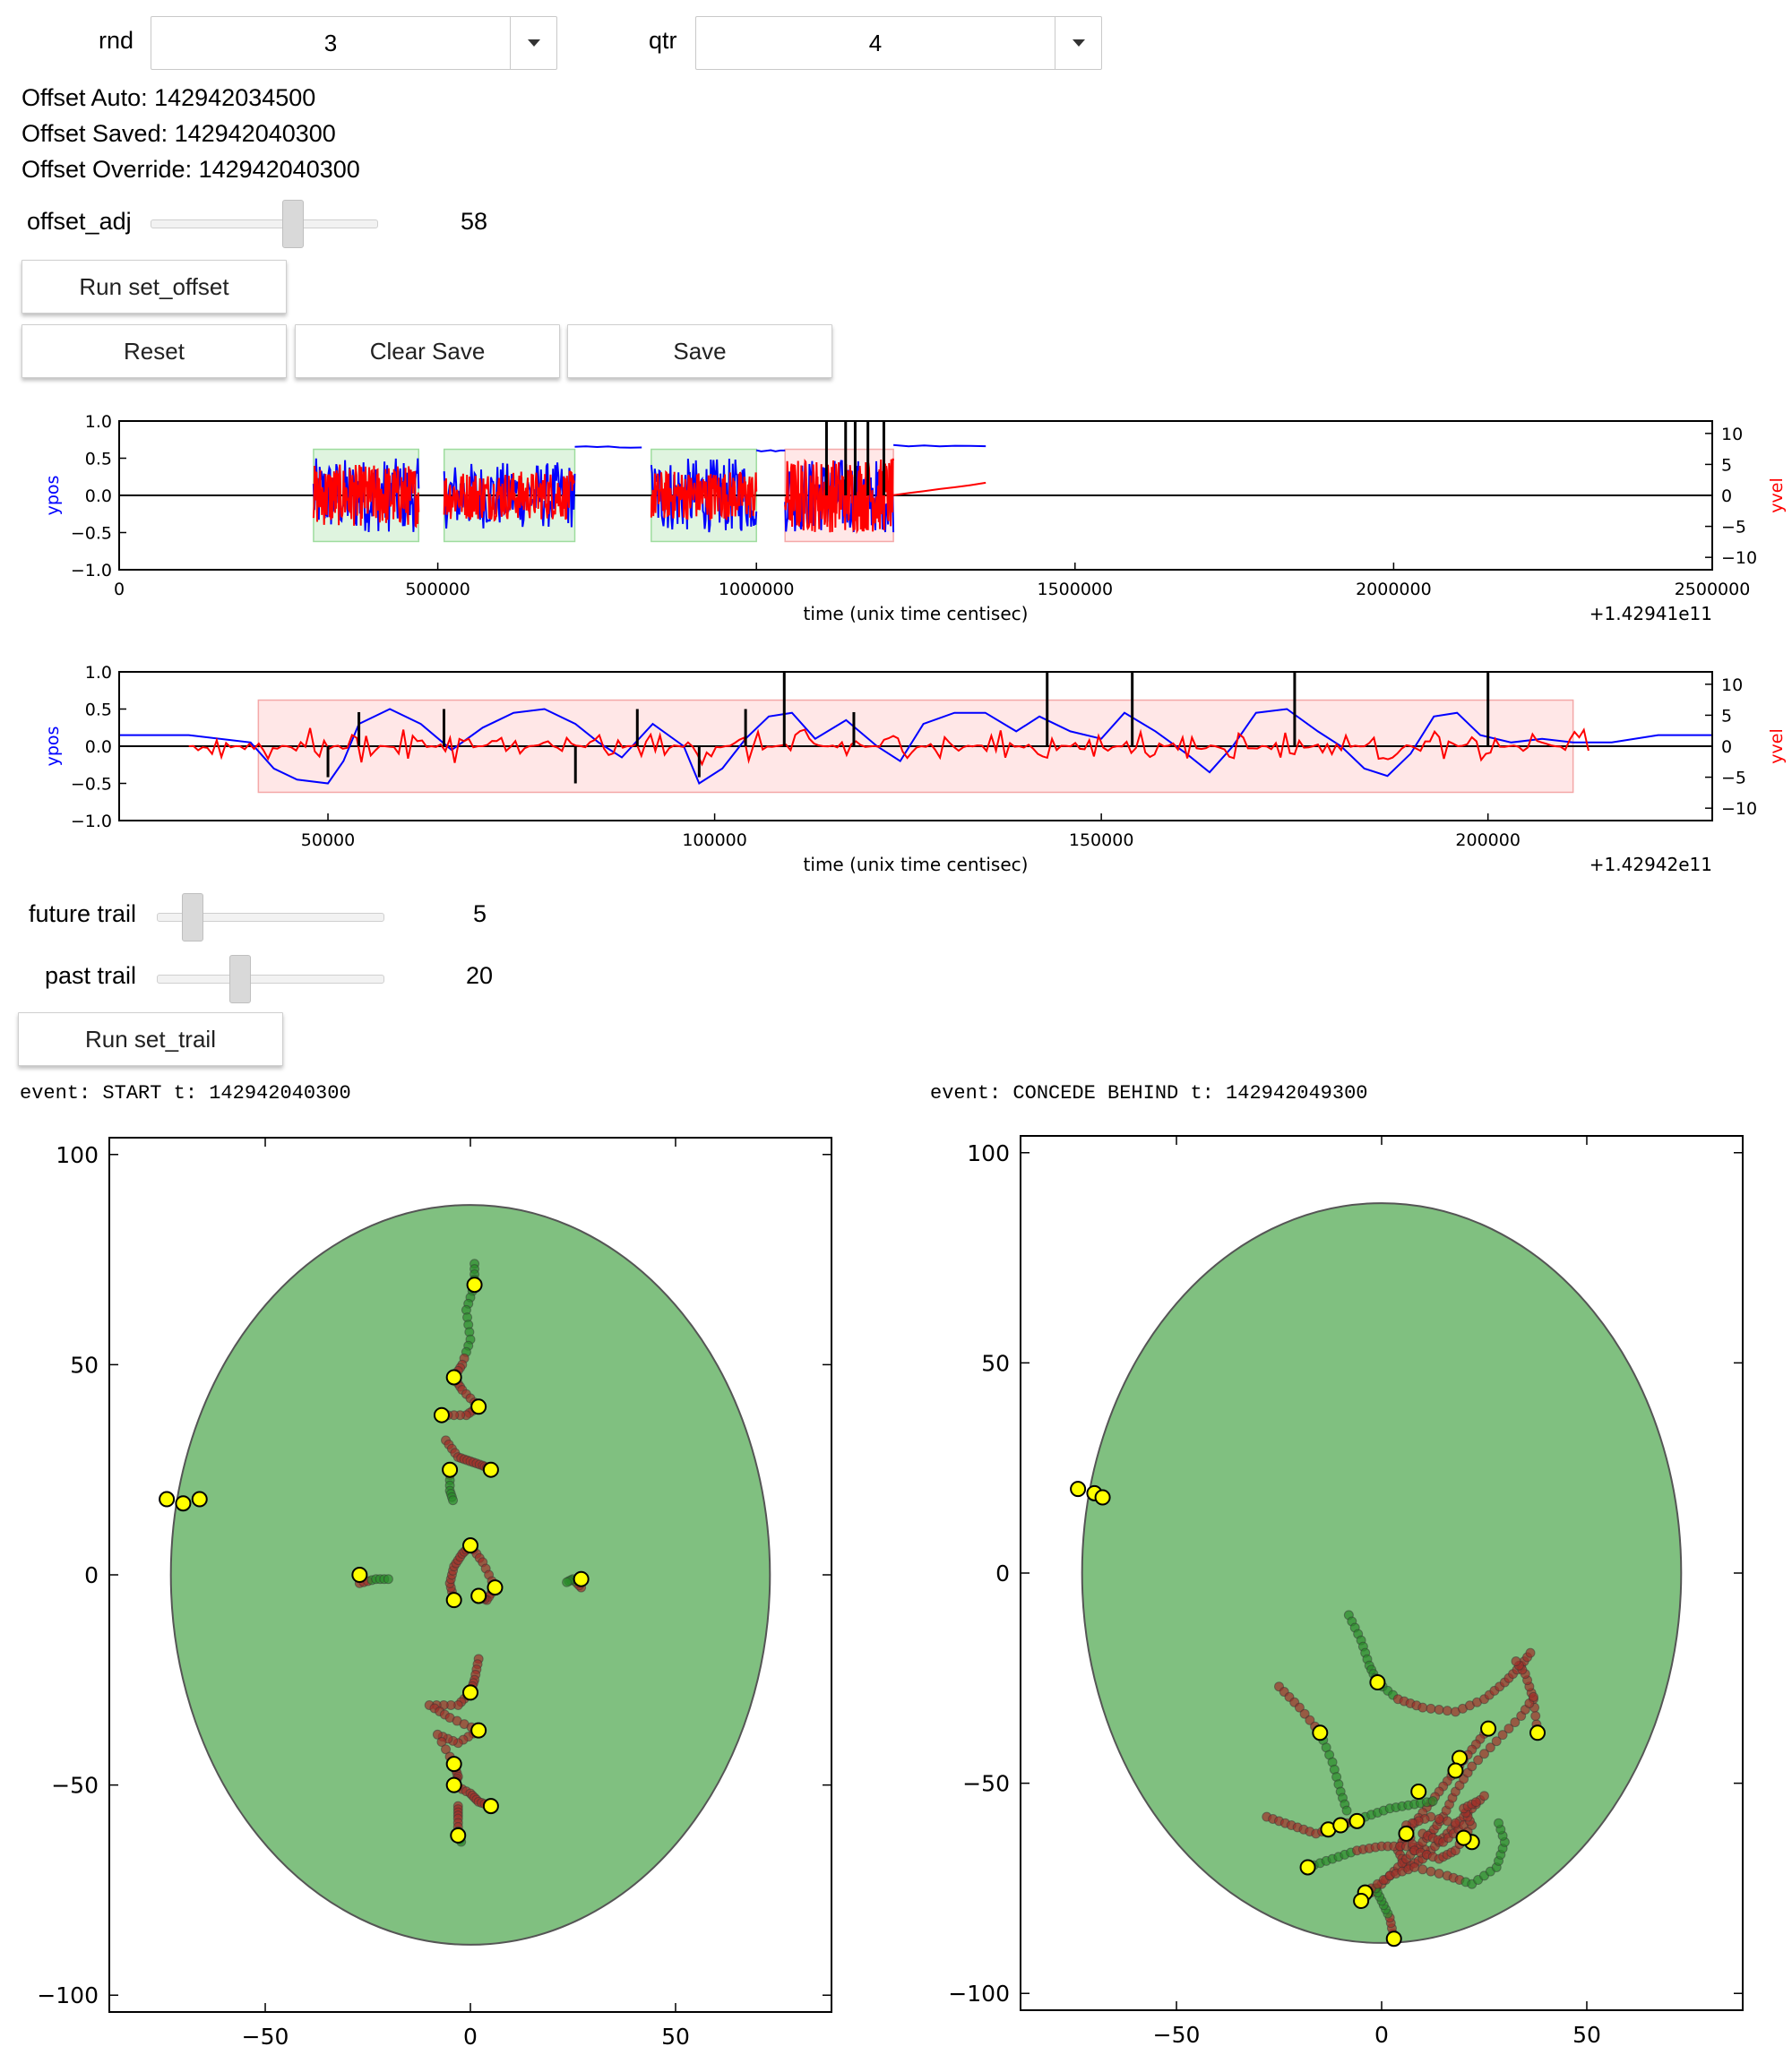  What do you see at coordinates (1075, 589) in the screenshot?
I see `x-tick-label: 1500000` at bounding box center [1075, 589].